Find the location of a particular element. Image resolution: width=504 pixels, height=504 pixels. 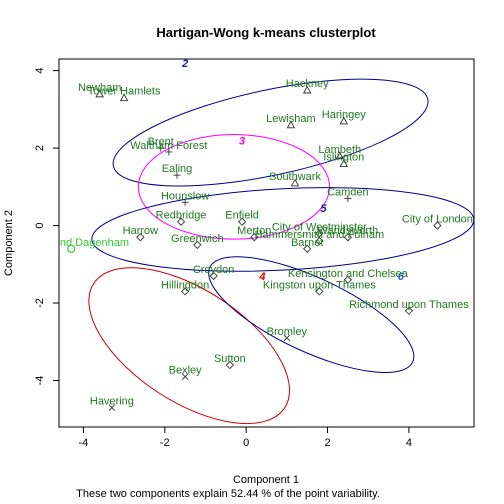

point-kingston-upon-thames-marker is located at coordinates (319, 291).